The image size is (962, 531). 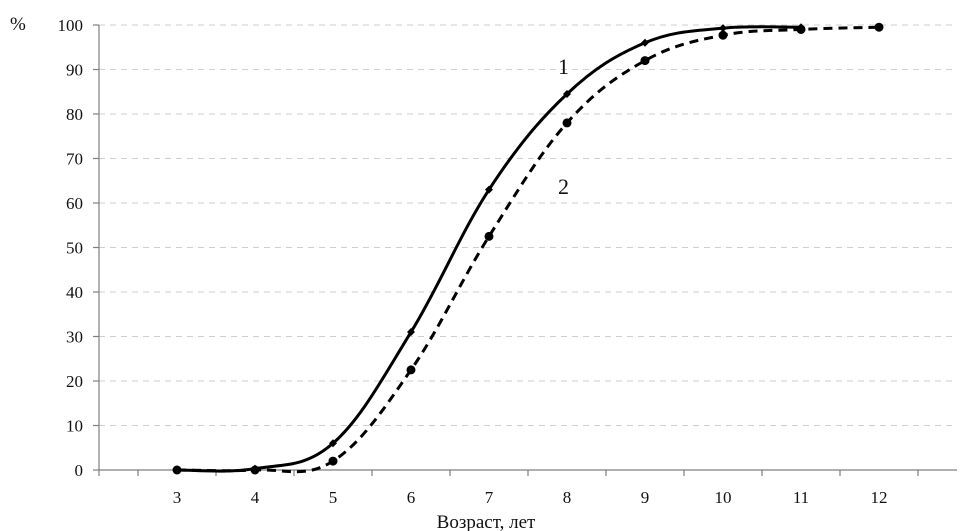 What do you see at coordinates (567, 497) in the screenshot?
I see `x-tick-label: 8` at bounding box center [567, 497].